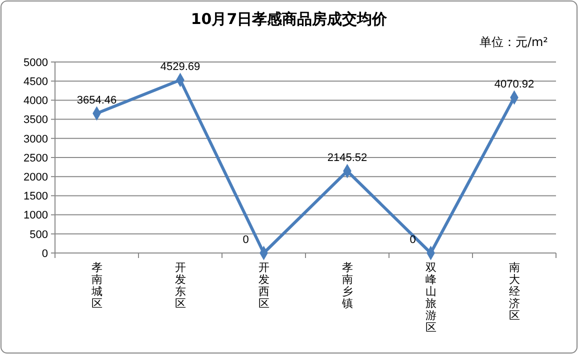  I want to click on y-tick-label: 0, so click(45, 254).